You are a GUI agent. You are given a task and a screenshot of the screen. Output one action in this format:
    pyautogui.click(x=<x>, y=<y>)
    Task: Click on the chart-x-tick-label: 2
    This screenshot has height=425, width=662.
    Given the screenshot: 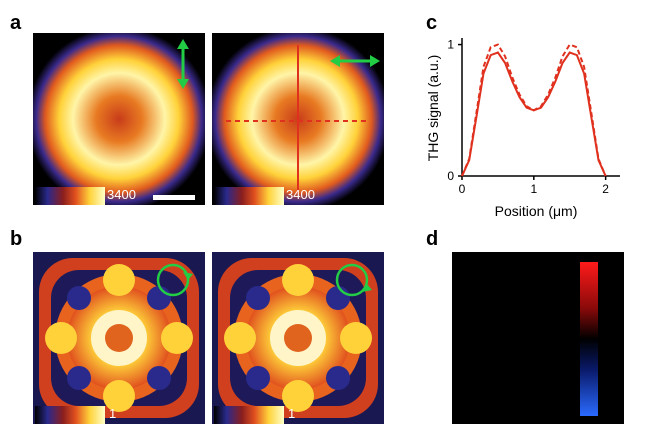 What is the action you would take?
    pyautogui.click(x=605, y=189)
    